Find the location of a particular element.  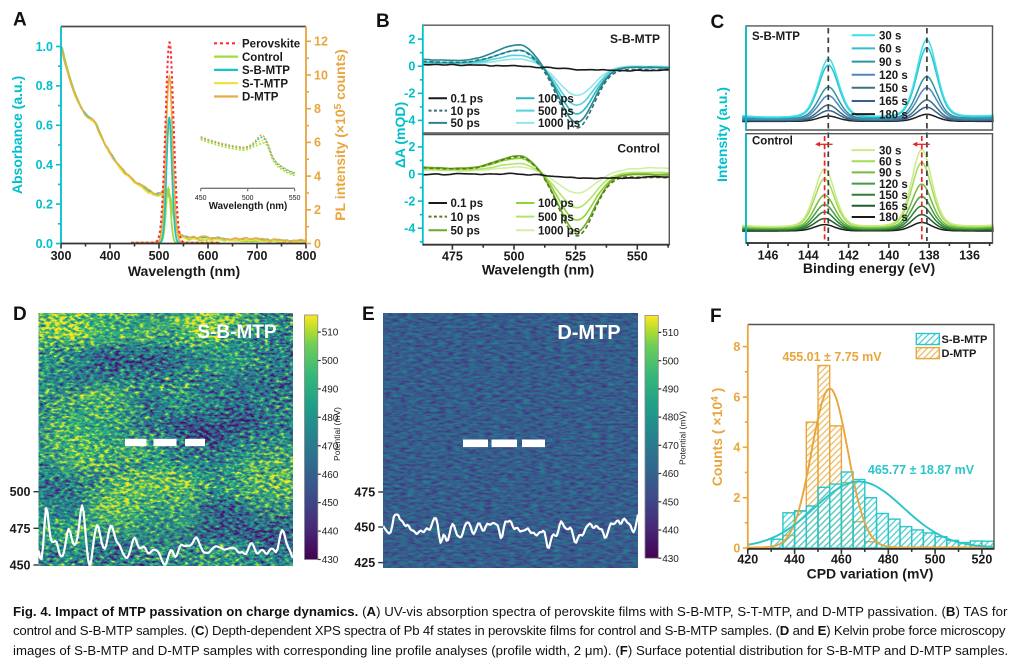

svg-text: 430 is located at coordinates (330, 560).